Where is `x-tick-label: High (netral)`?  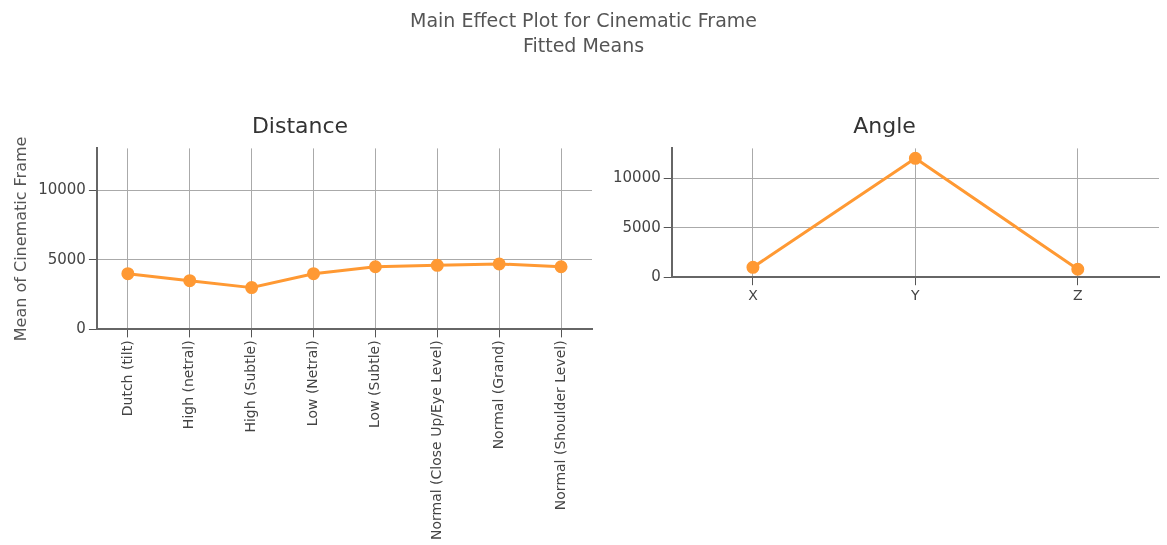 x-tick-label: High (netral) is located at coordinates (188, 385).